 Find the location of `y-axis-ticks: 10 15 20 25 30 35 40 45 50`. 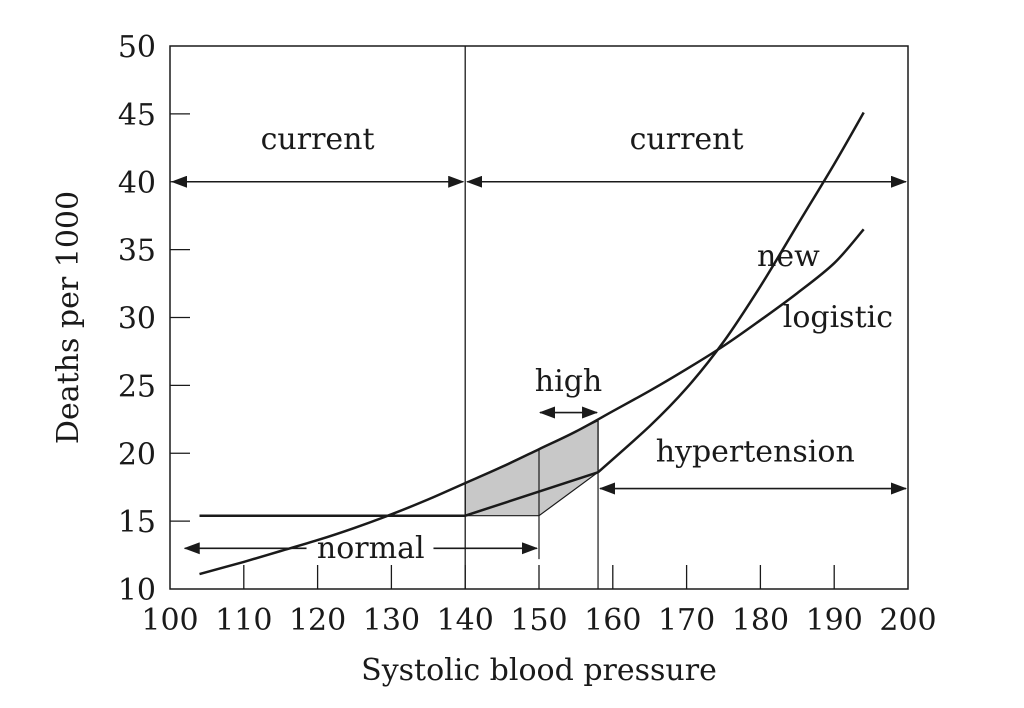

y-axis-ticks: 10 15 20 25 30 35 40 45 50 is located at coordinates (154, 319).